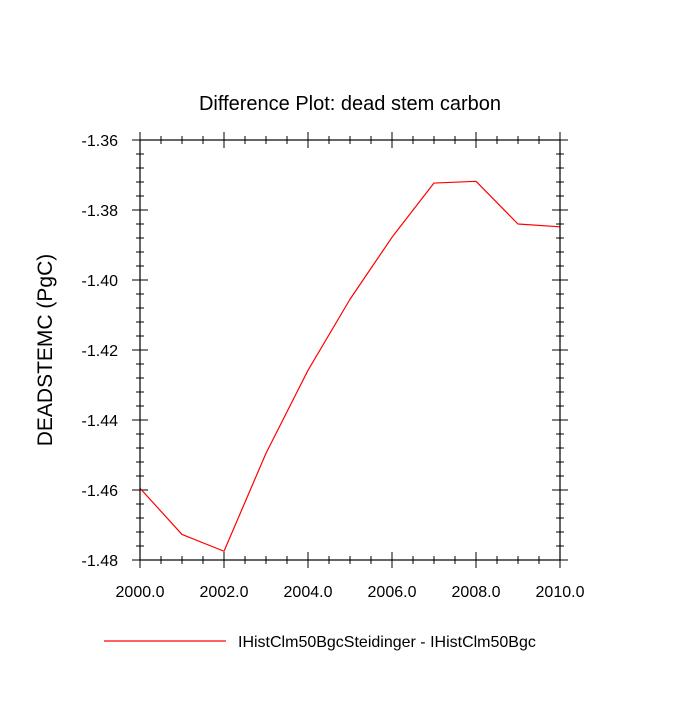 The image size is (700, 705). Describe the element at coordinates (224, 592) in the screenshot. I see `x-tick-label: 2002.0` at that location.